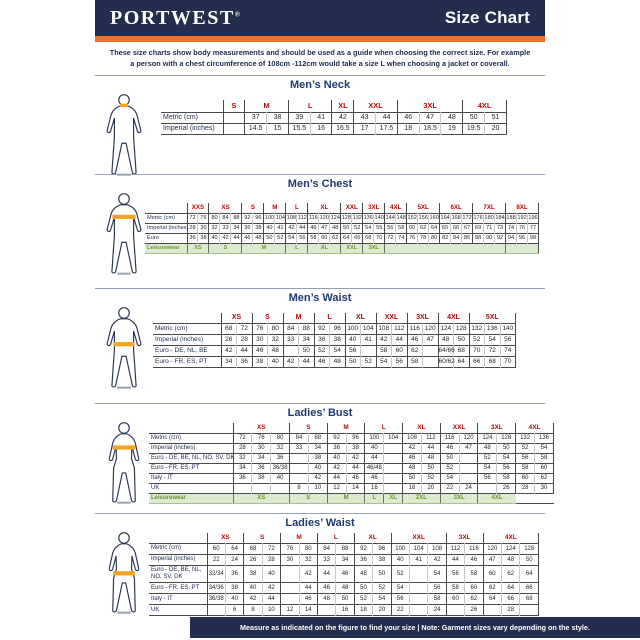 The height and width of the screenshot is (640, 640). What do you see at coordinates (228, 340) in the screenshot?
I see `value-cell: 26` at bounding box center [228, 340].